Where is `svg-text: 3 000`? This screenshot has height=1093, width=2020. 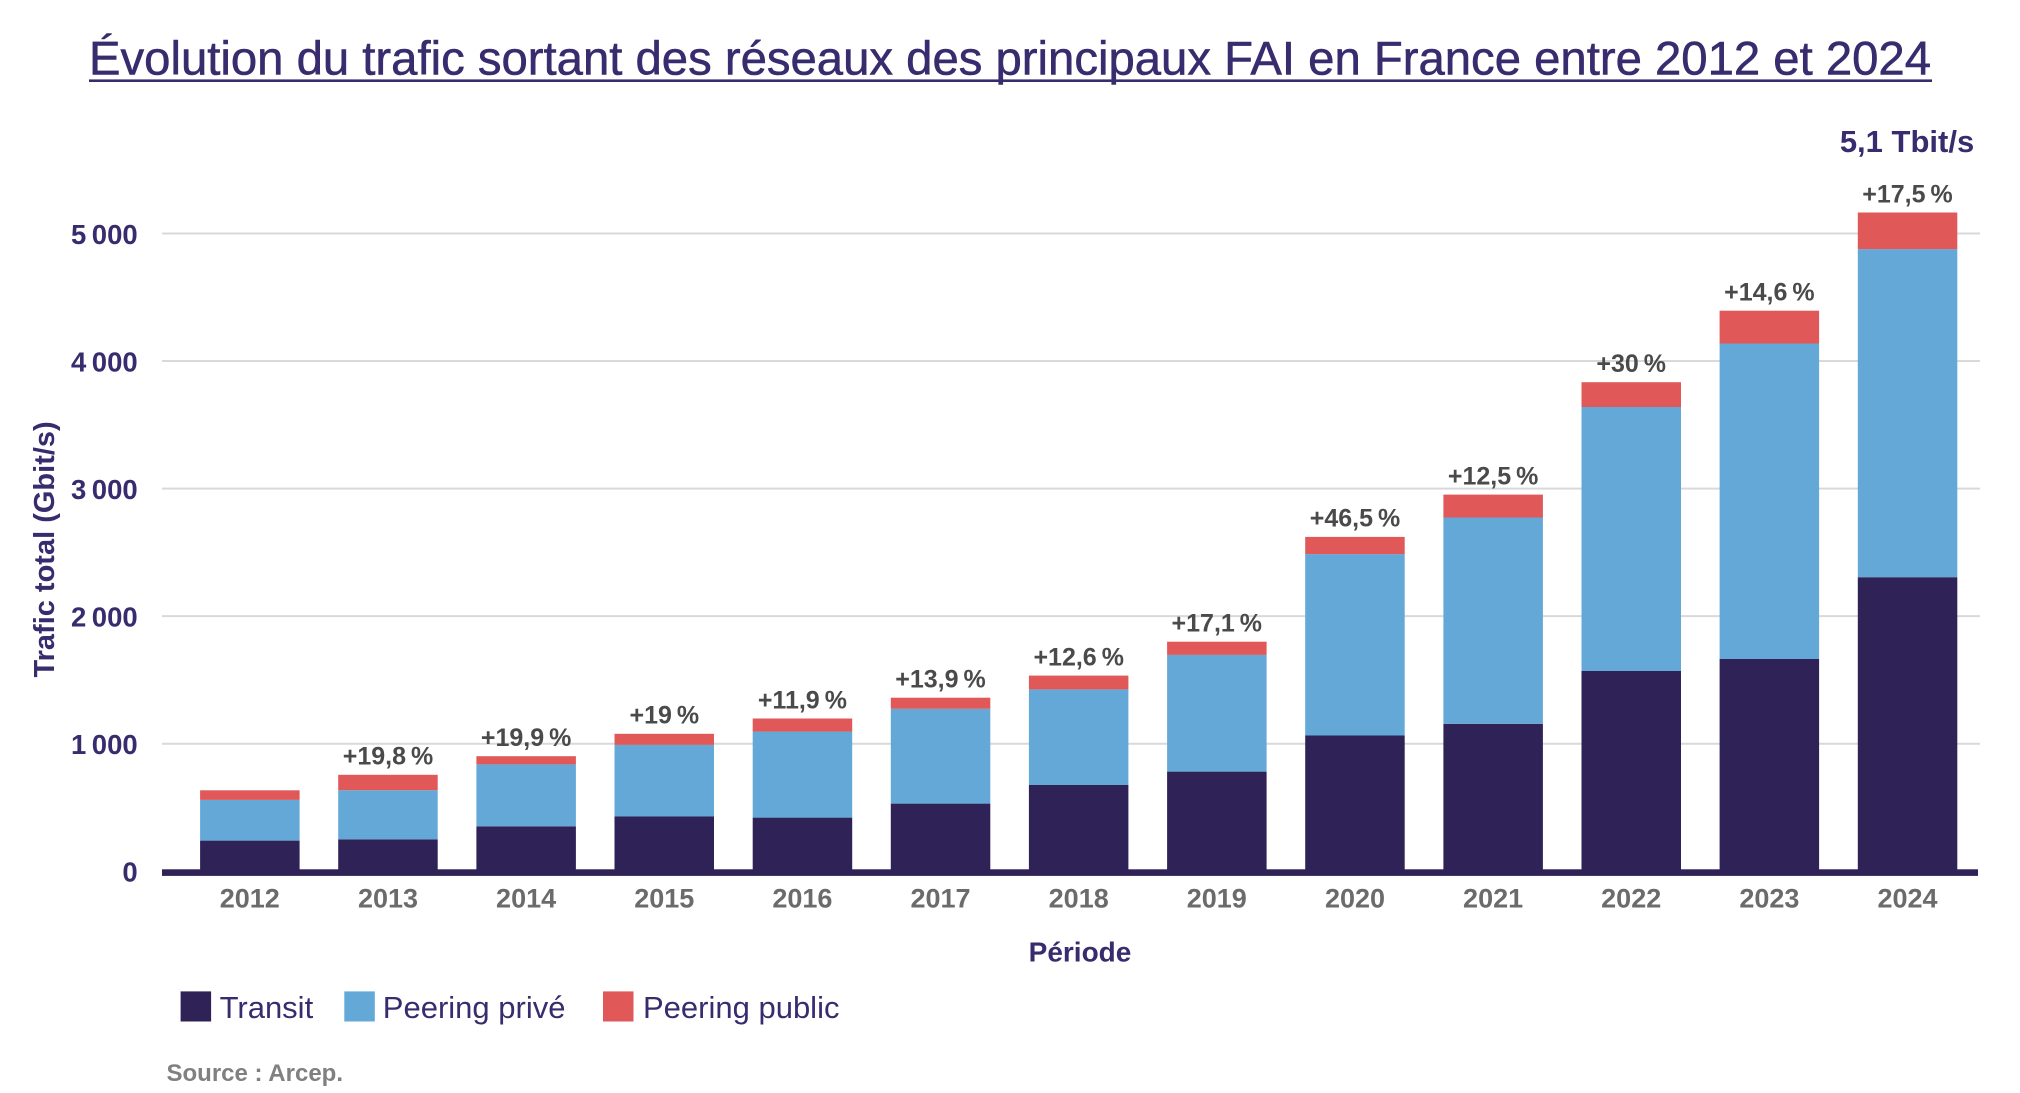 svg-text: 3 000 is located at coordinates (104, 489).